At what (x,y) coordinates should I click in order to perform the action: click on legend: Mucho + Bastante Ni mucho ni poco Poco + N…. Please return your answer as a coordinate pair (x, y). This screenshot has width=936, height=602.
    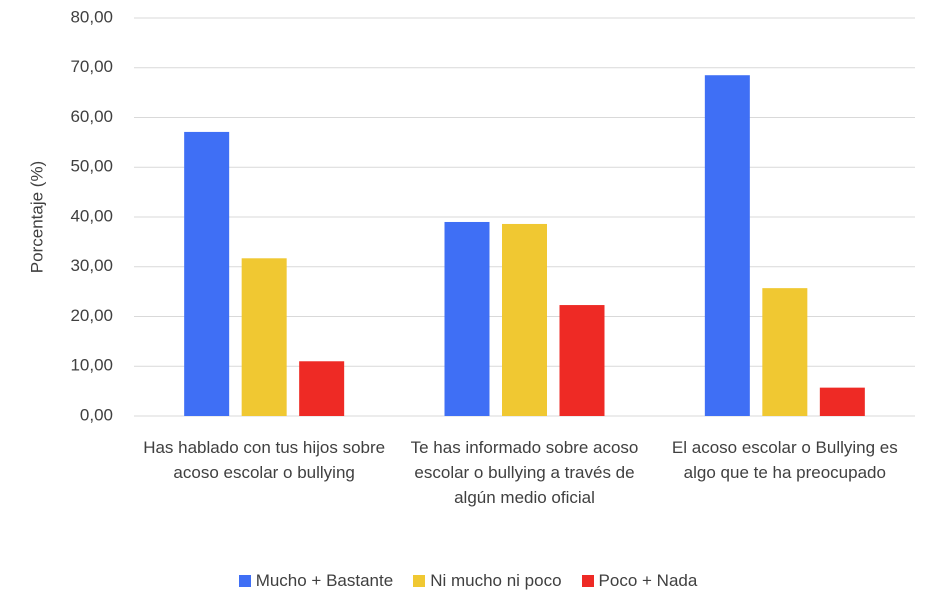
    Looking at the image, I should click on (468, 581).